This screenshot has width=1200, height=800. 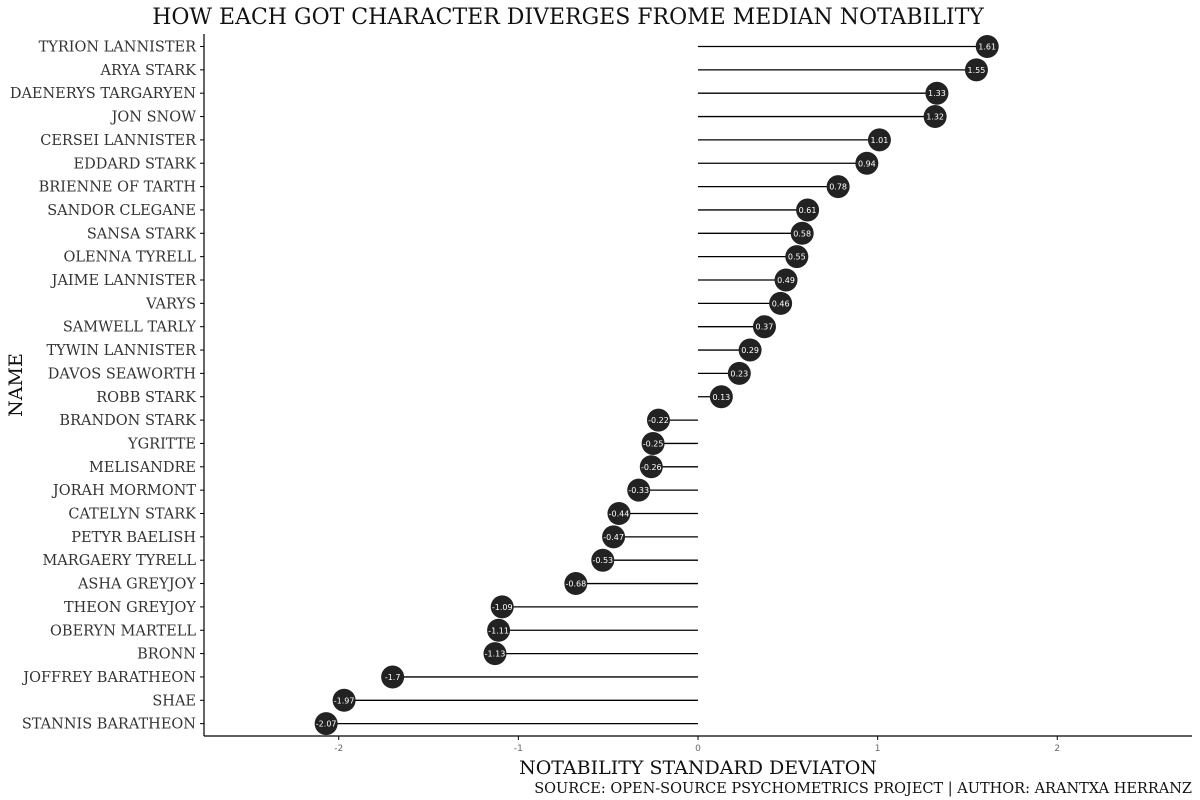 What do you see at coordinates (118, 48) in the screenshot?
I see `y-tick-label: TYRION LANNISTER` at bounding box center [118, 48].